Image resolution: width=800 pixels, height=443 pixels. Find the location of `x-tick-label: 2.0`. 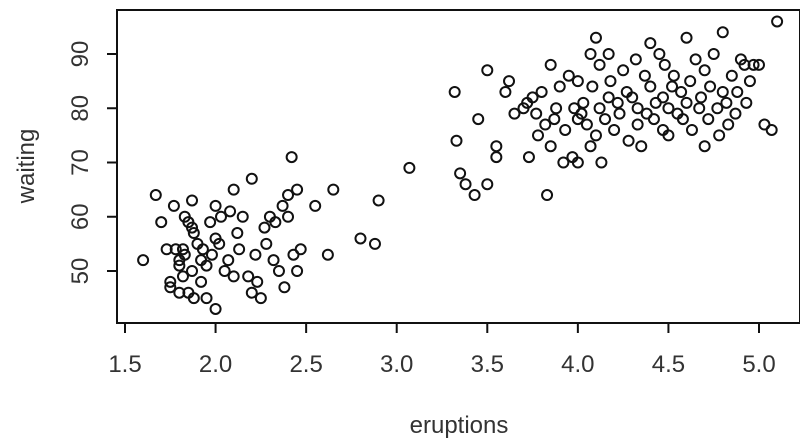

x-tick-label: 2.0 is located at coordinates (215, 364).